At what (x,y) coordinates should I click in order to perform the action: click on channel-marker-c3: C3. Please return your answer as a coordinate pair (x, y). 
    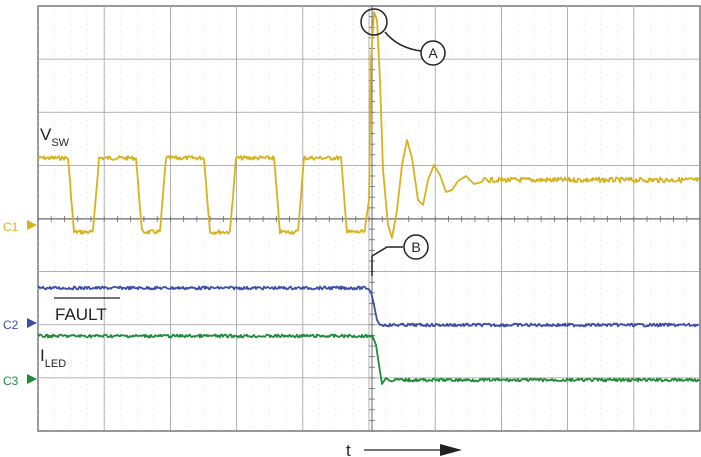
    Looking at the image, I should click on (20, 381).